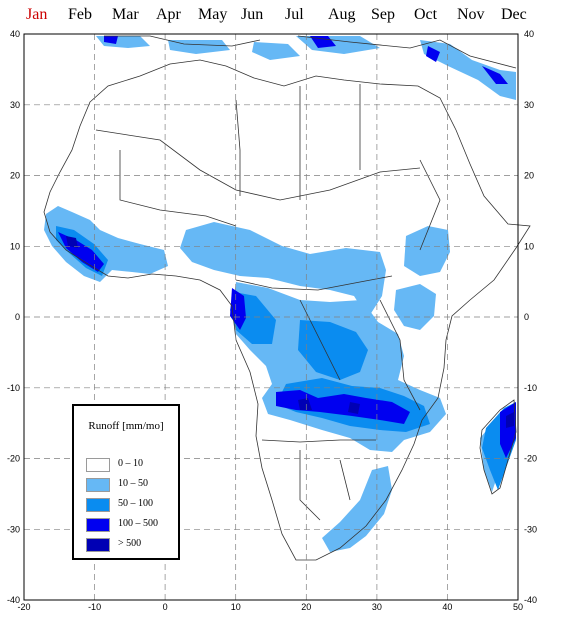  What do you see at coordinates (258, 165) in the screenshot?
I see `country-border-north` at bounding box center [258, 165].